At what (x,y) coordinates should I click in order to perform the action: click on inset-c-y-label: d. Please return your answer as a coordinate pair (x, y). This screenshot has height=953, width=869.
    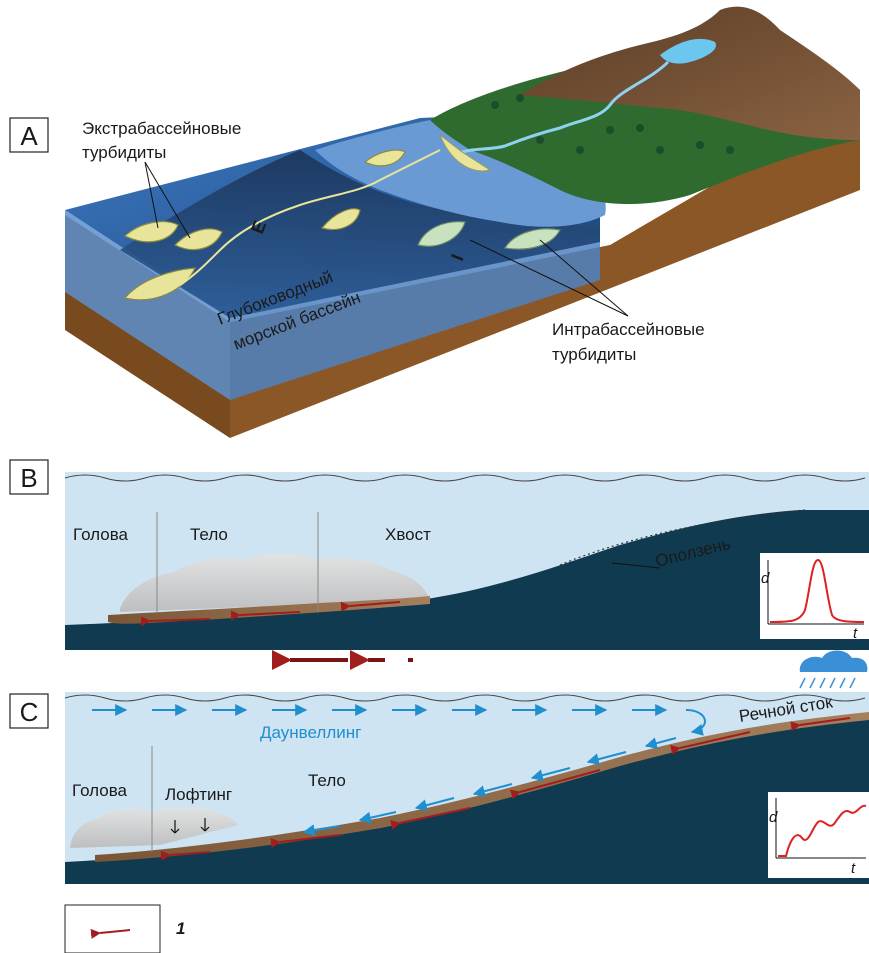
    Looking at the image, I should click on (773, 817).